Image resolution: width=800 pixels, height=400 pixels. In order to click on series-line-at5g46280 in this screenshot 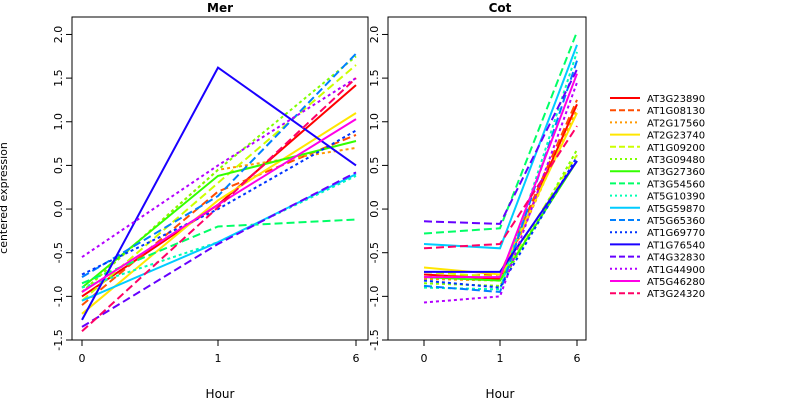, I will do `click(501, 176)`.